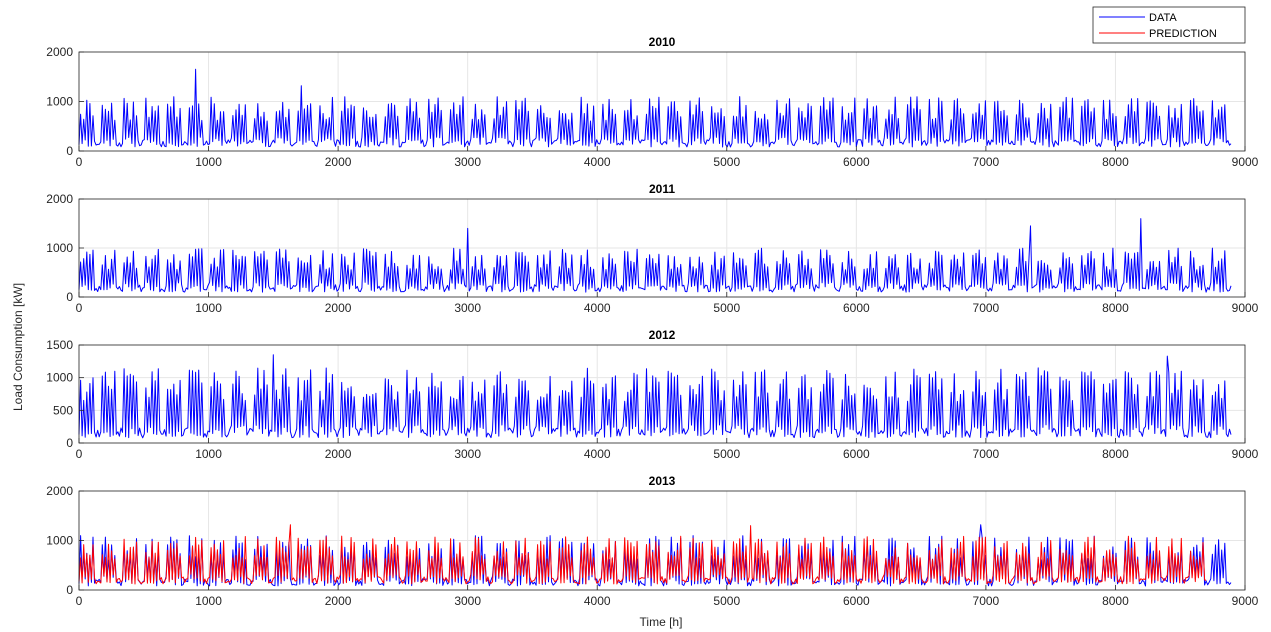 Image resolution: width=1271 pixels, height=632 pixels. I want to click on legend: DATA PREDICTION, so click(1169, 25).